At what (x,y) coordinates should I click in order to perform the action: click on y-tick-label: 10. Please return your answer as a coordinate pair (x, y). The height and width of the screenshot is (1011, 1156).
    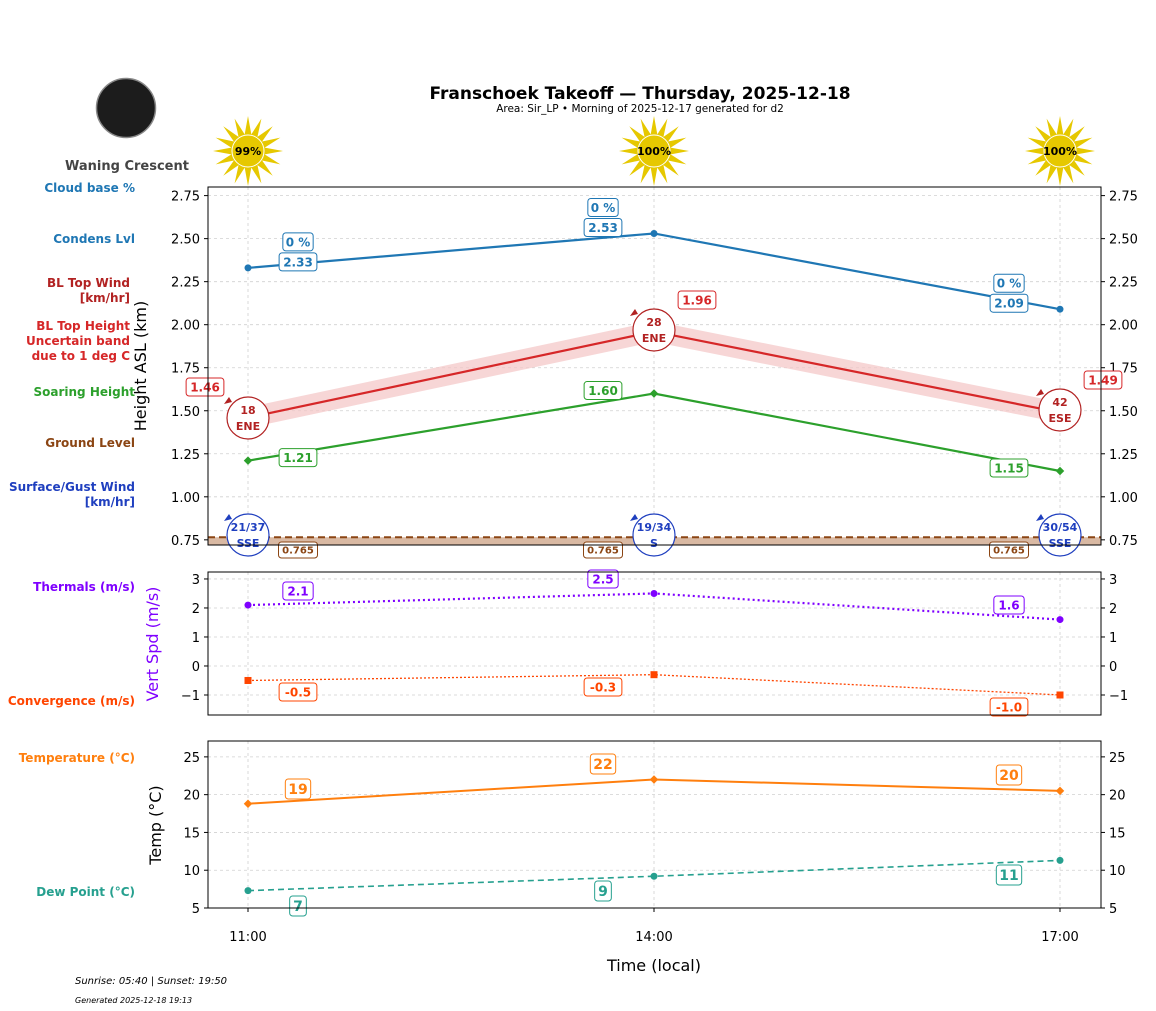
    Looking at the image, I should click on (191, 871).